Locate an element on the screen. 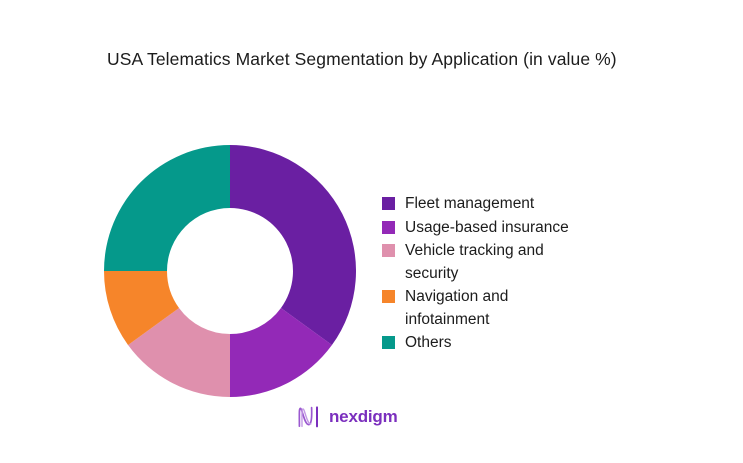 The width and height of the screenshot is (743, 463). legend-item-label: Others is located at coordinates (428, 342).